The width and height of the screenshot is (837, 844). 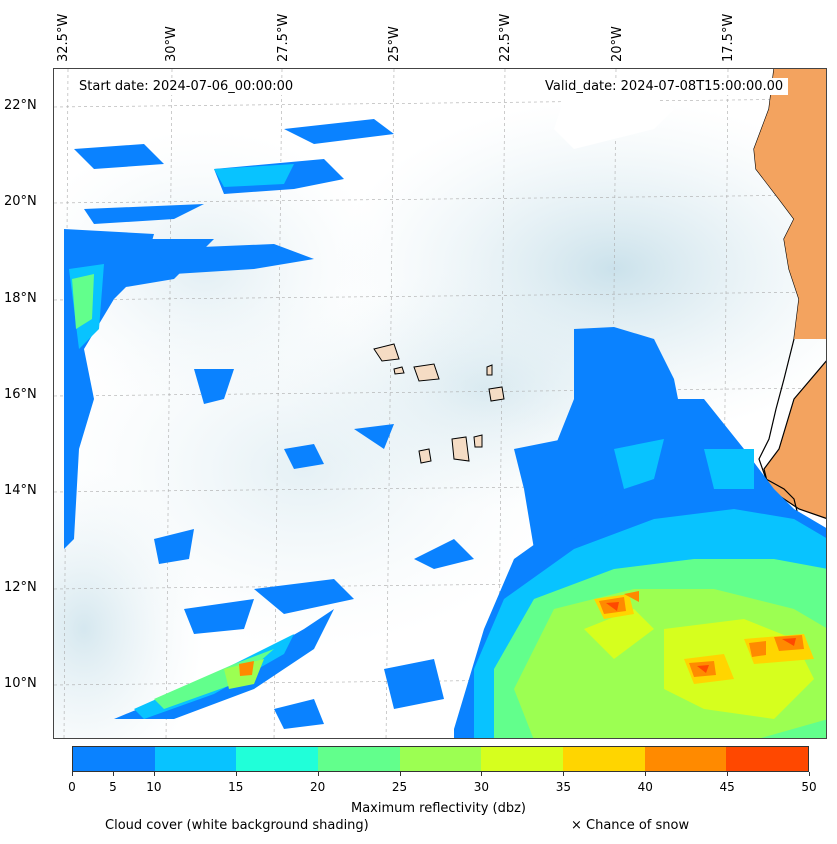 I want to click on reflectivity-colorbar, so click(x=440, y=759).